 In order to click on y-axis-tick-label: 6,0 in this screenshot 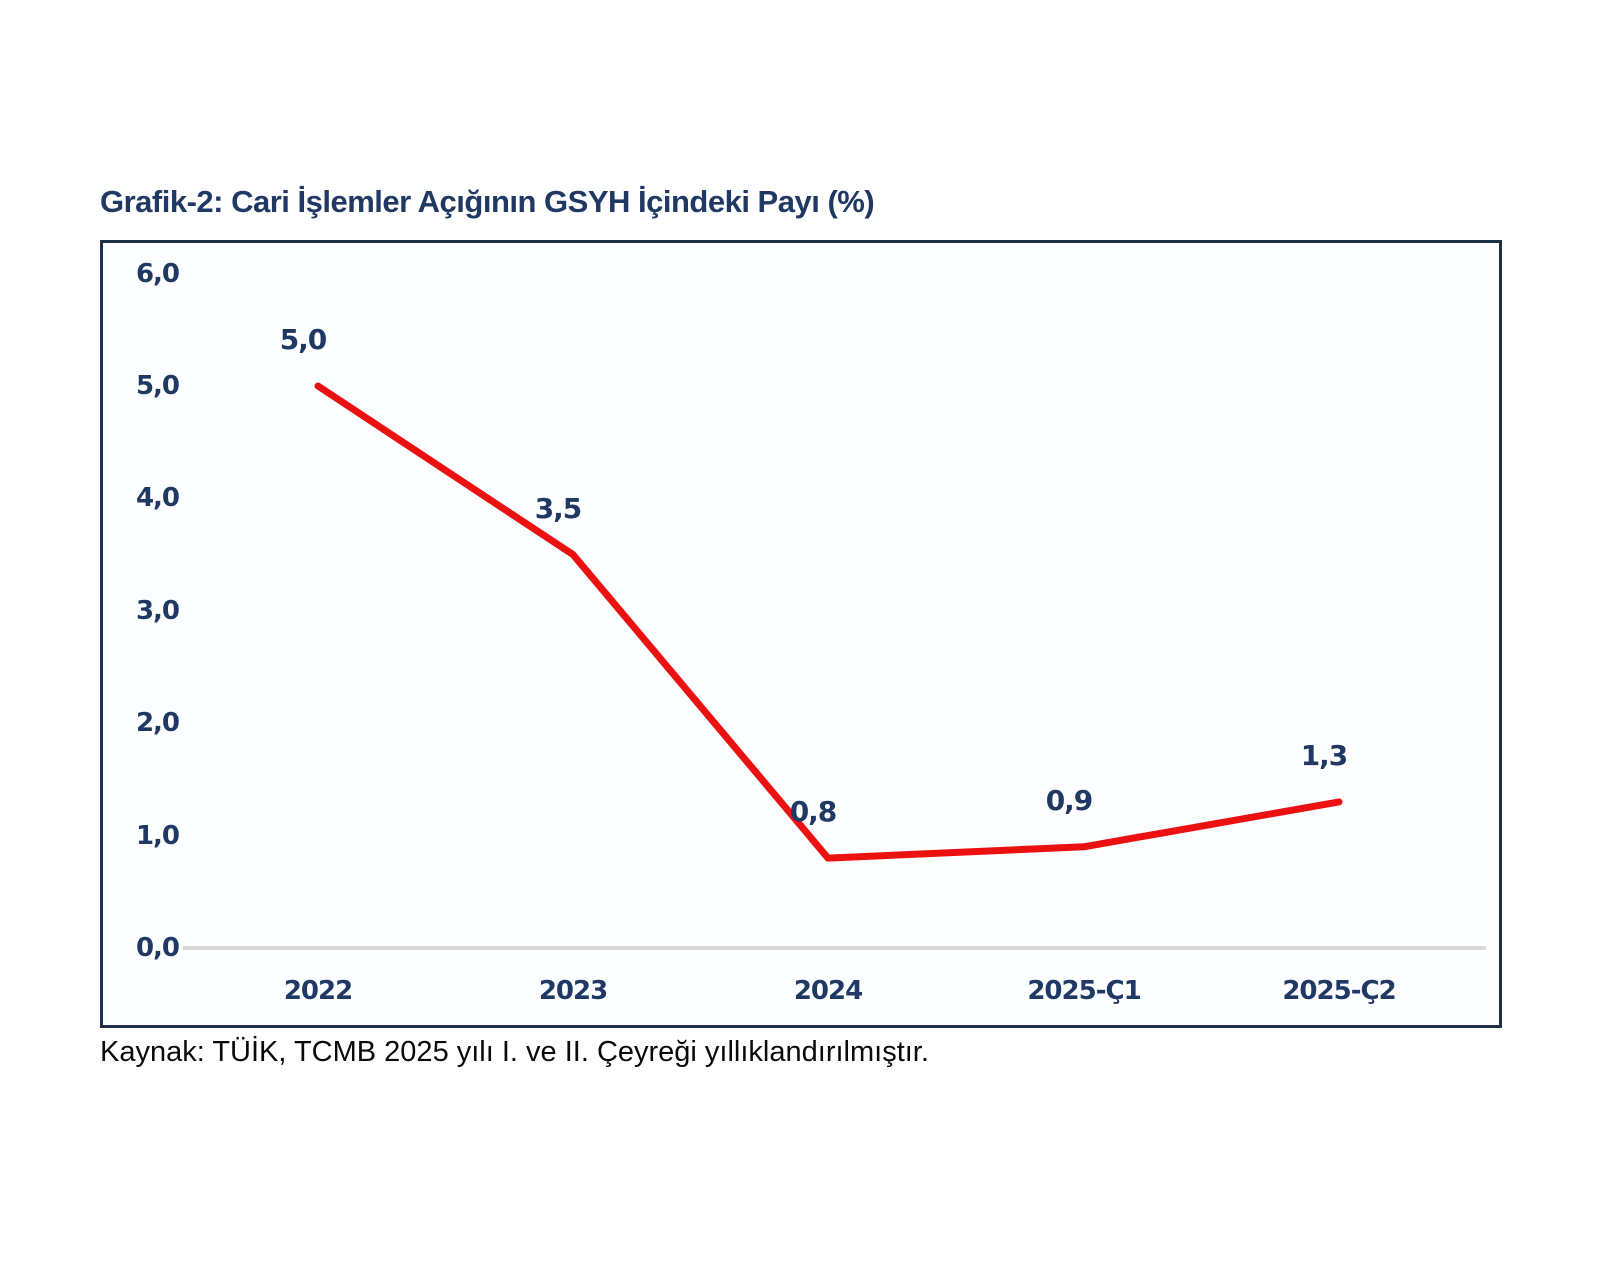, I will do `click(157, 273)`.